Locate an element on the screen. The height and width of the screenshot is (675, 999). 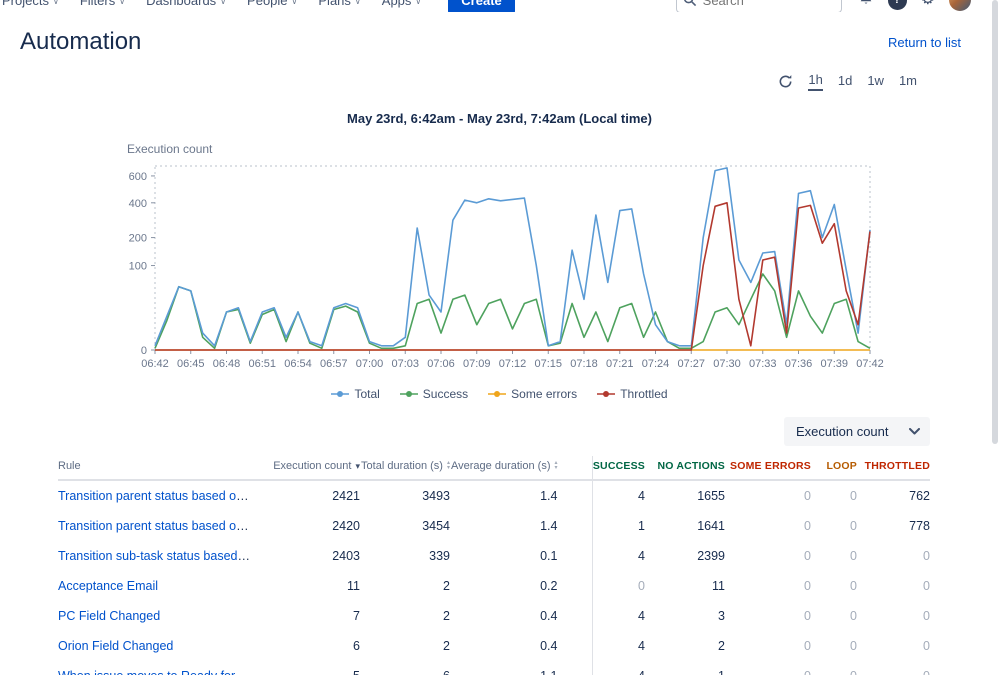
cell-execution_count: 2403 is located at coordinates (346, 556).